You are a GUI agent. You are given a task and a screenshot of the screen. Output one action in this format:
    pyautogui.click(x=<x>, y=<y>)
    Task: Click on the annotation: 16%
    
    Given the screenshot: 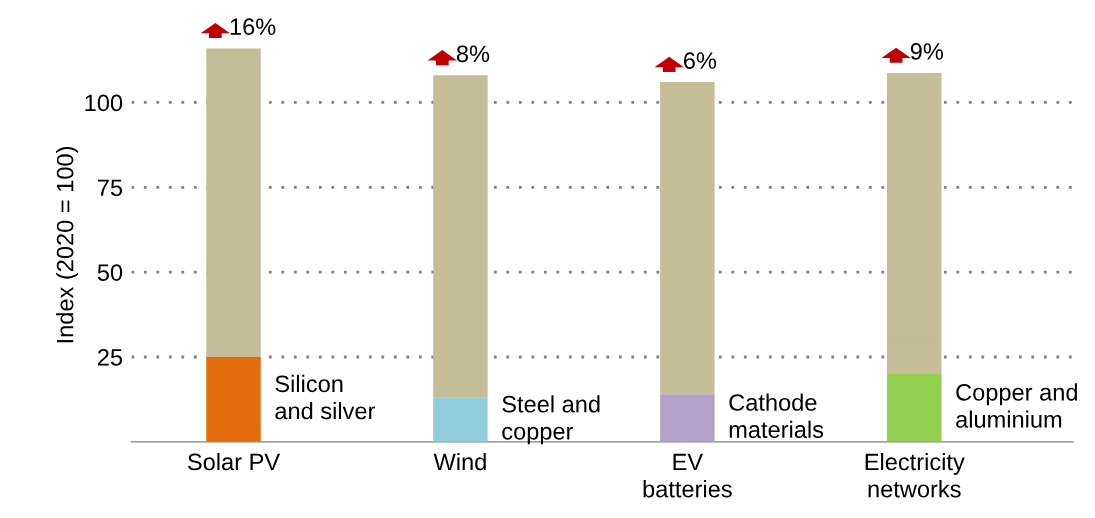 What is the action you would take?
    pyautogui.click(x=253, y=27)
    